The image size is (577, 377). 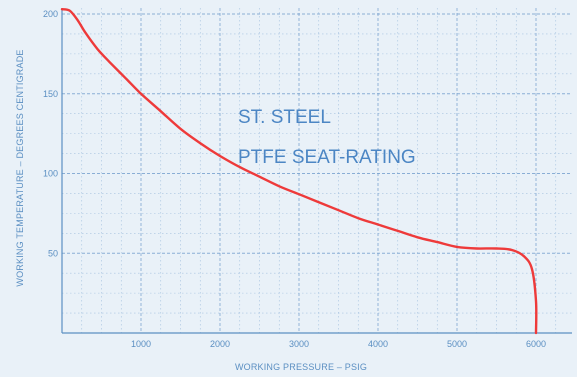 I want to click on x-tick-label: 1000, so click(x=141, y=344).